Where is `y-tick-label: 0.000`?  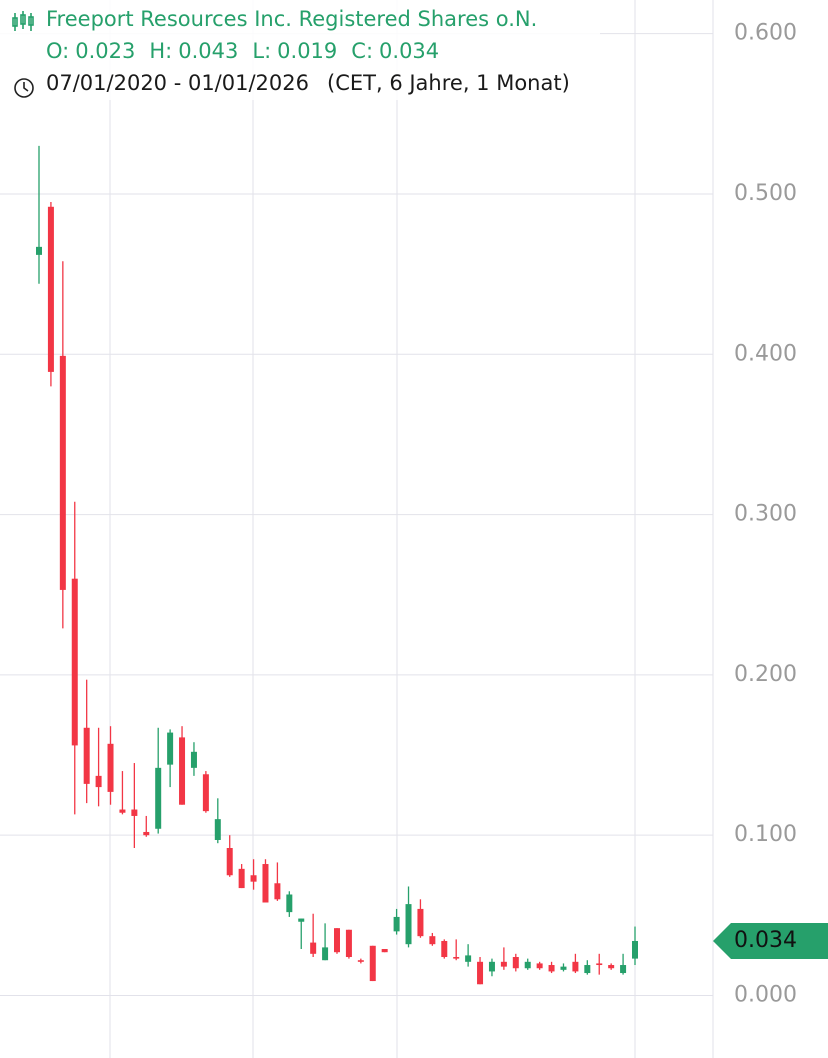
y-tick-label: 0.000 is located at coordinates (765, 994).